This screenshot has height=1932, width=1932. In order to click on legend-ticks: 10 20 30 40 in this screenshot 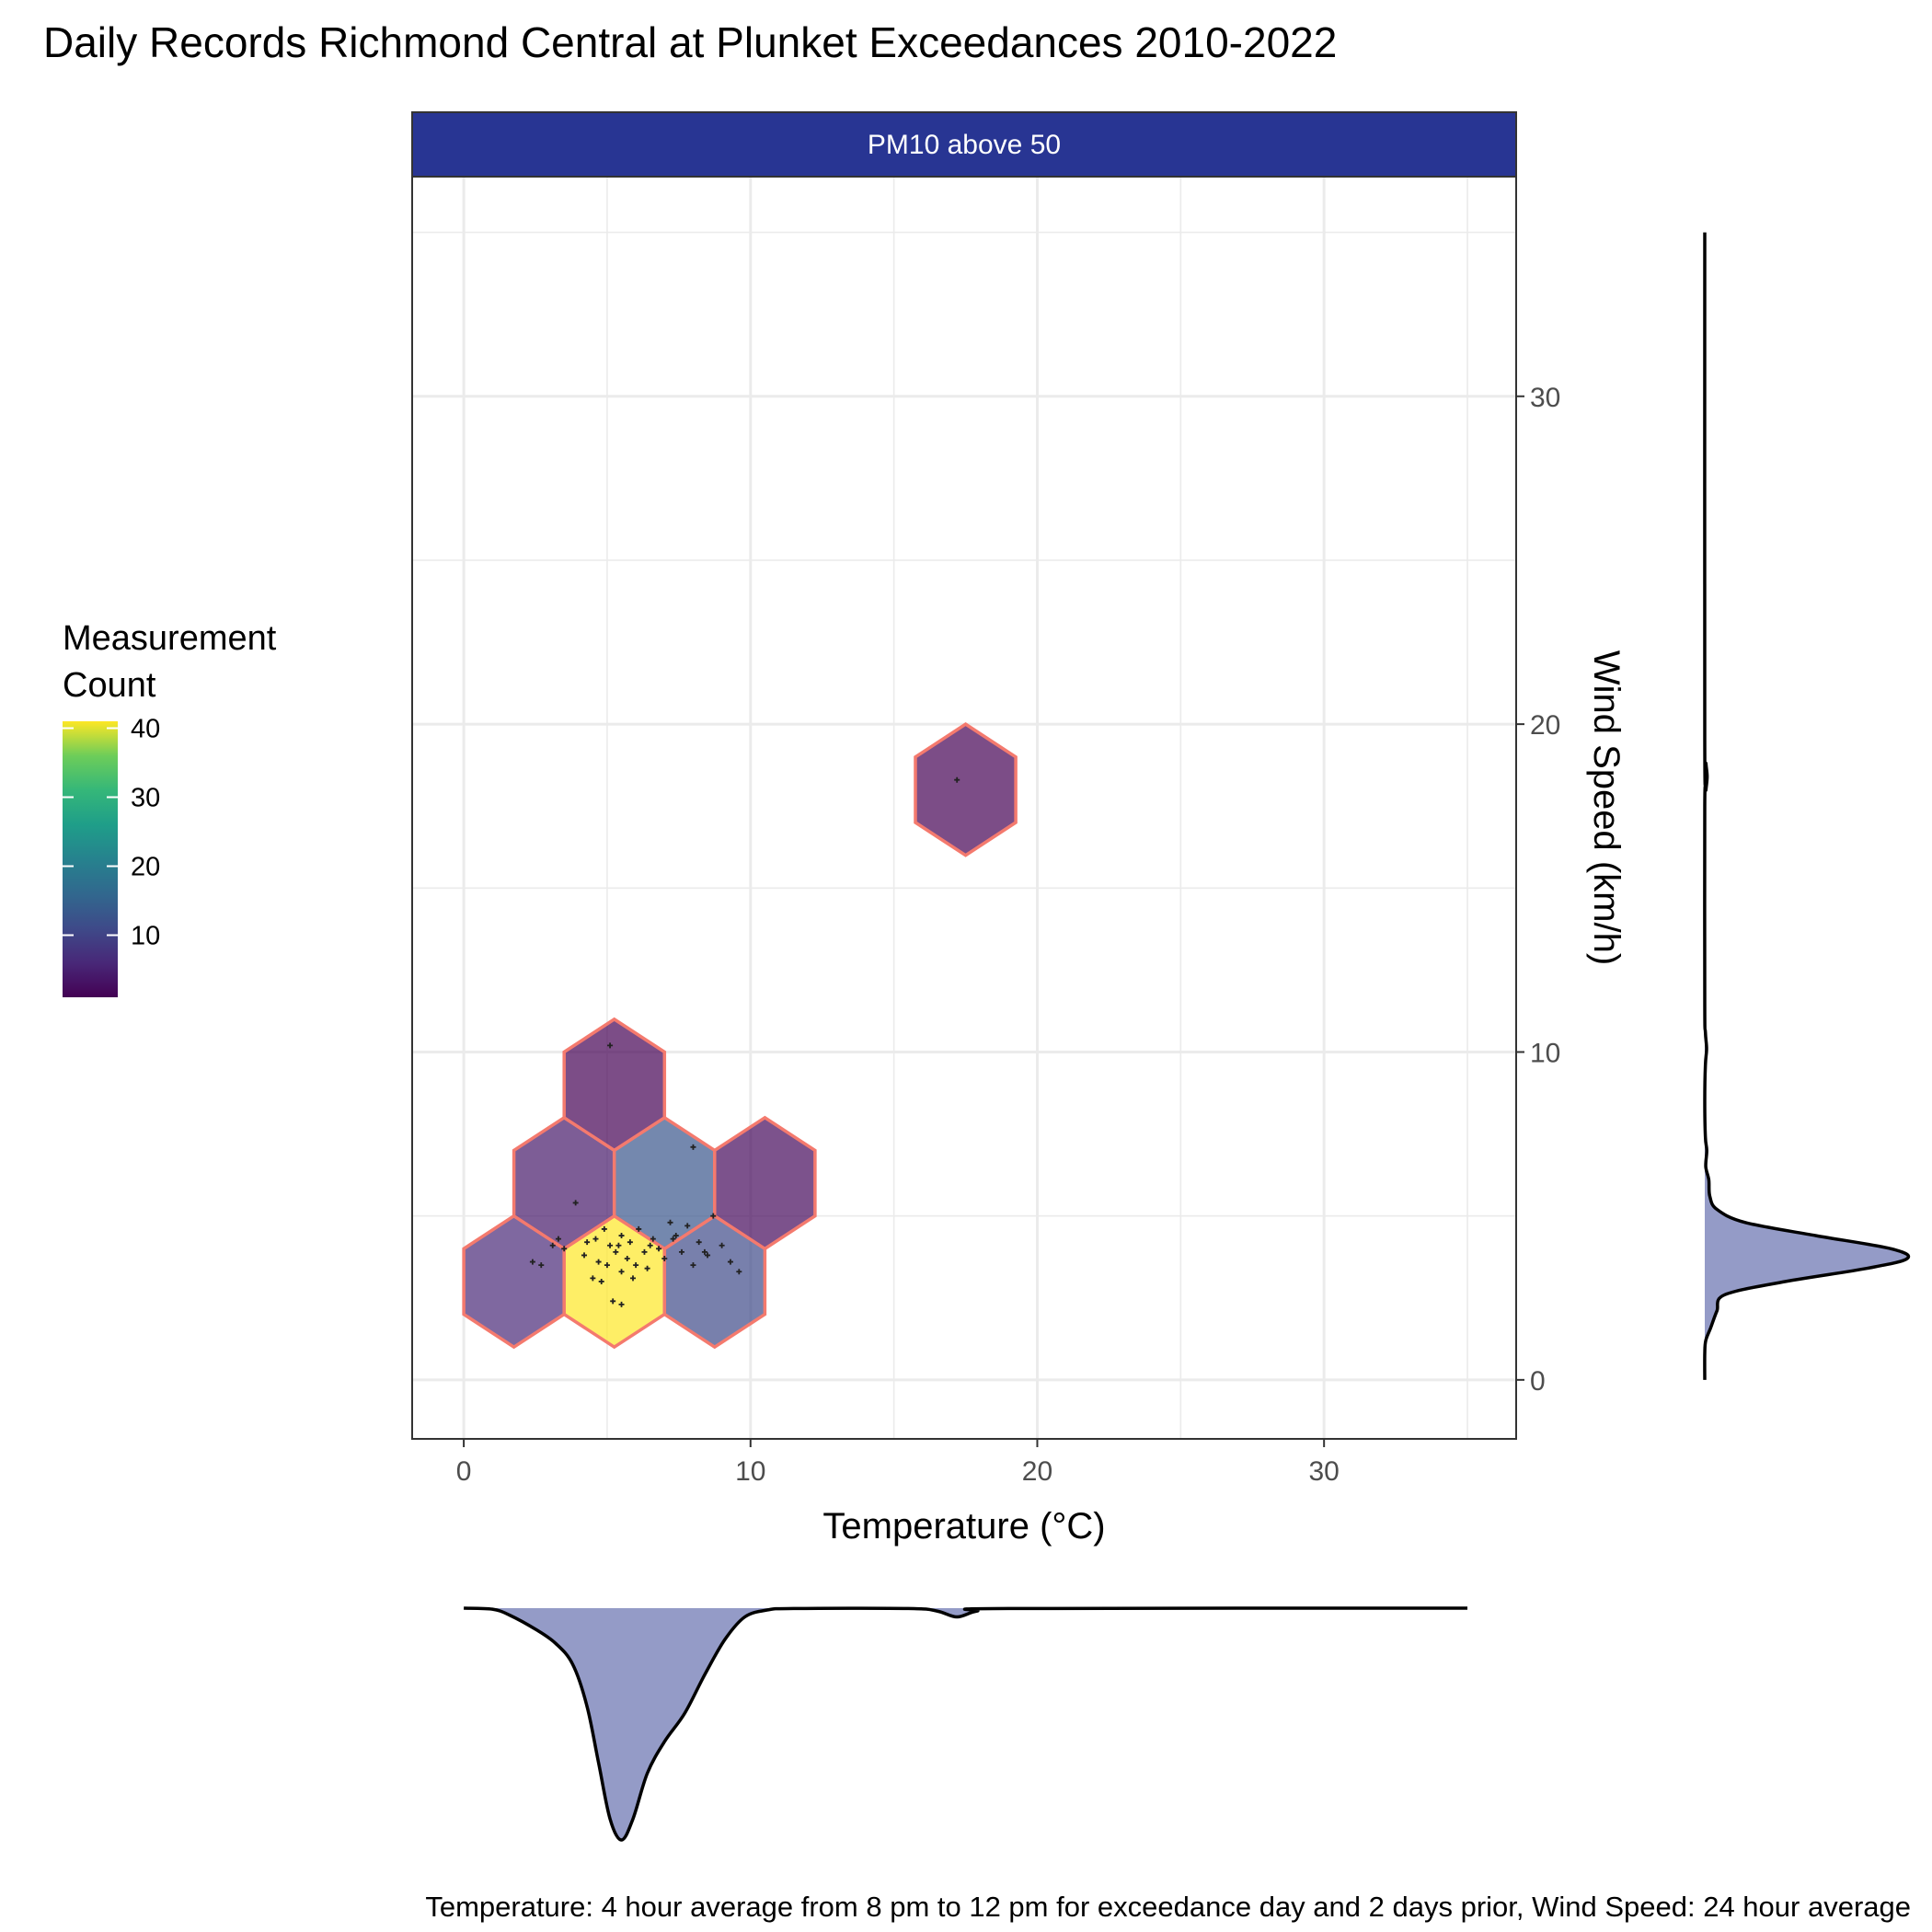, I will do `click(111, 833)`.